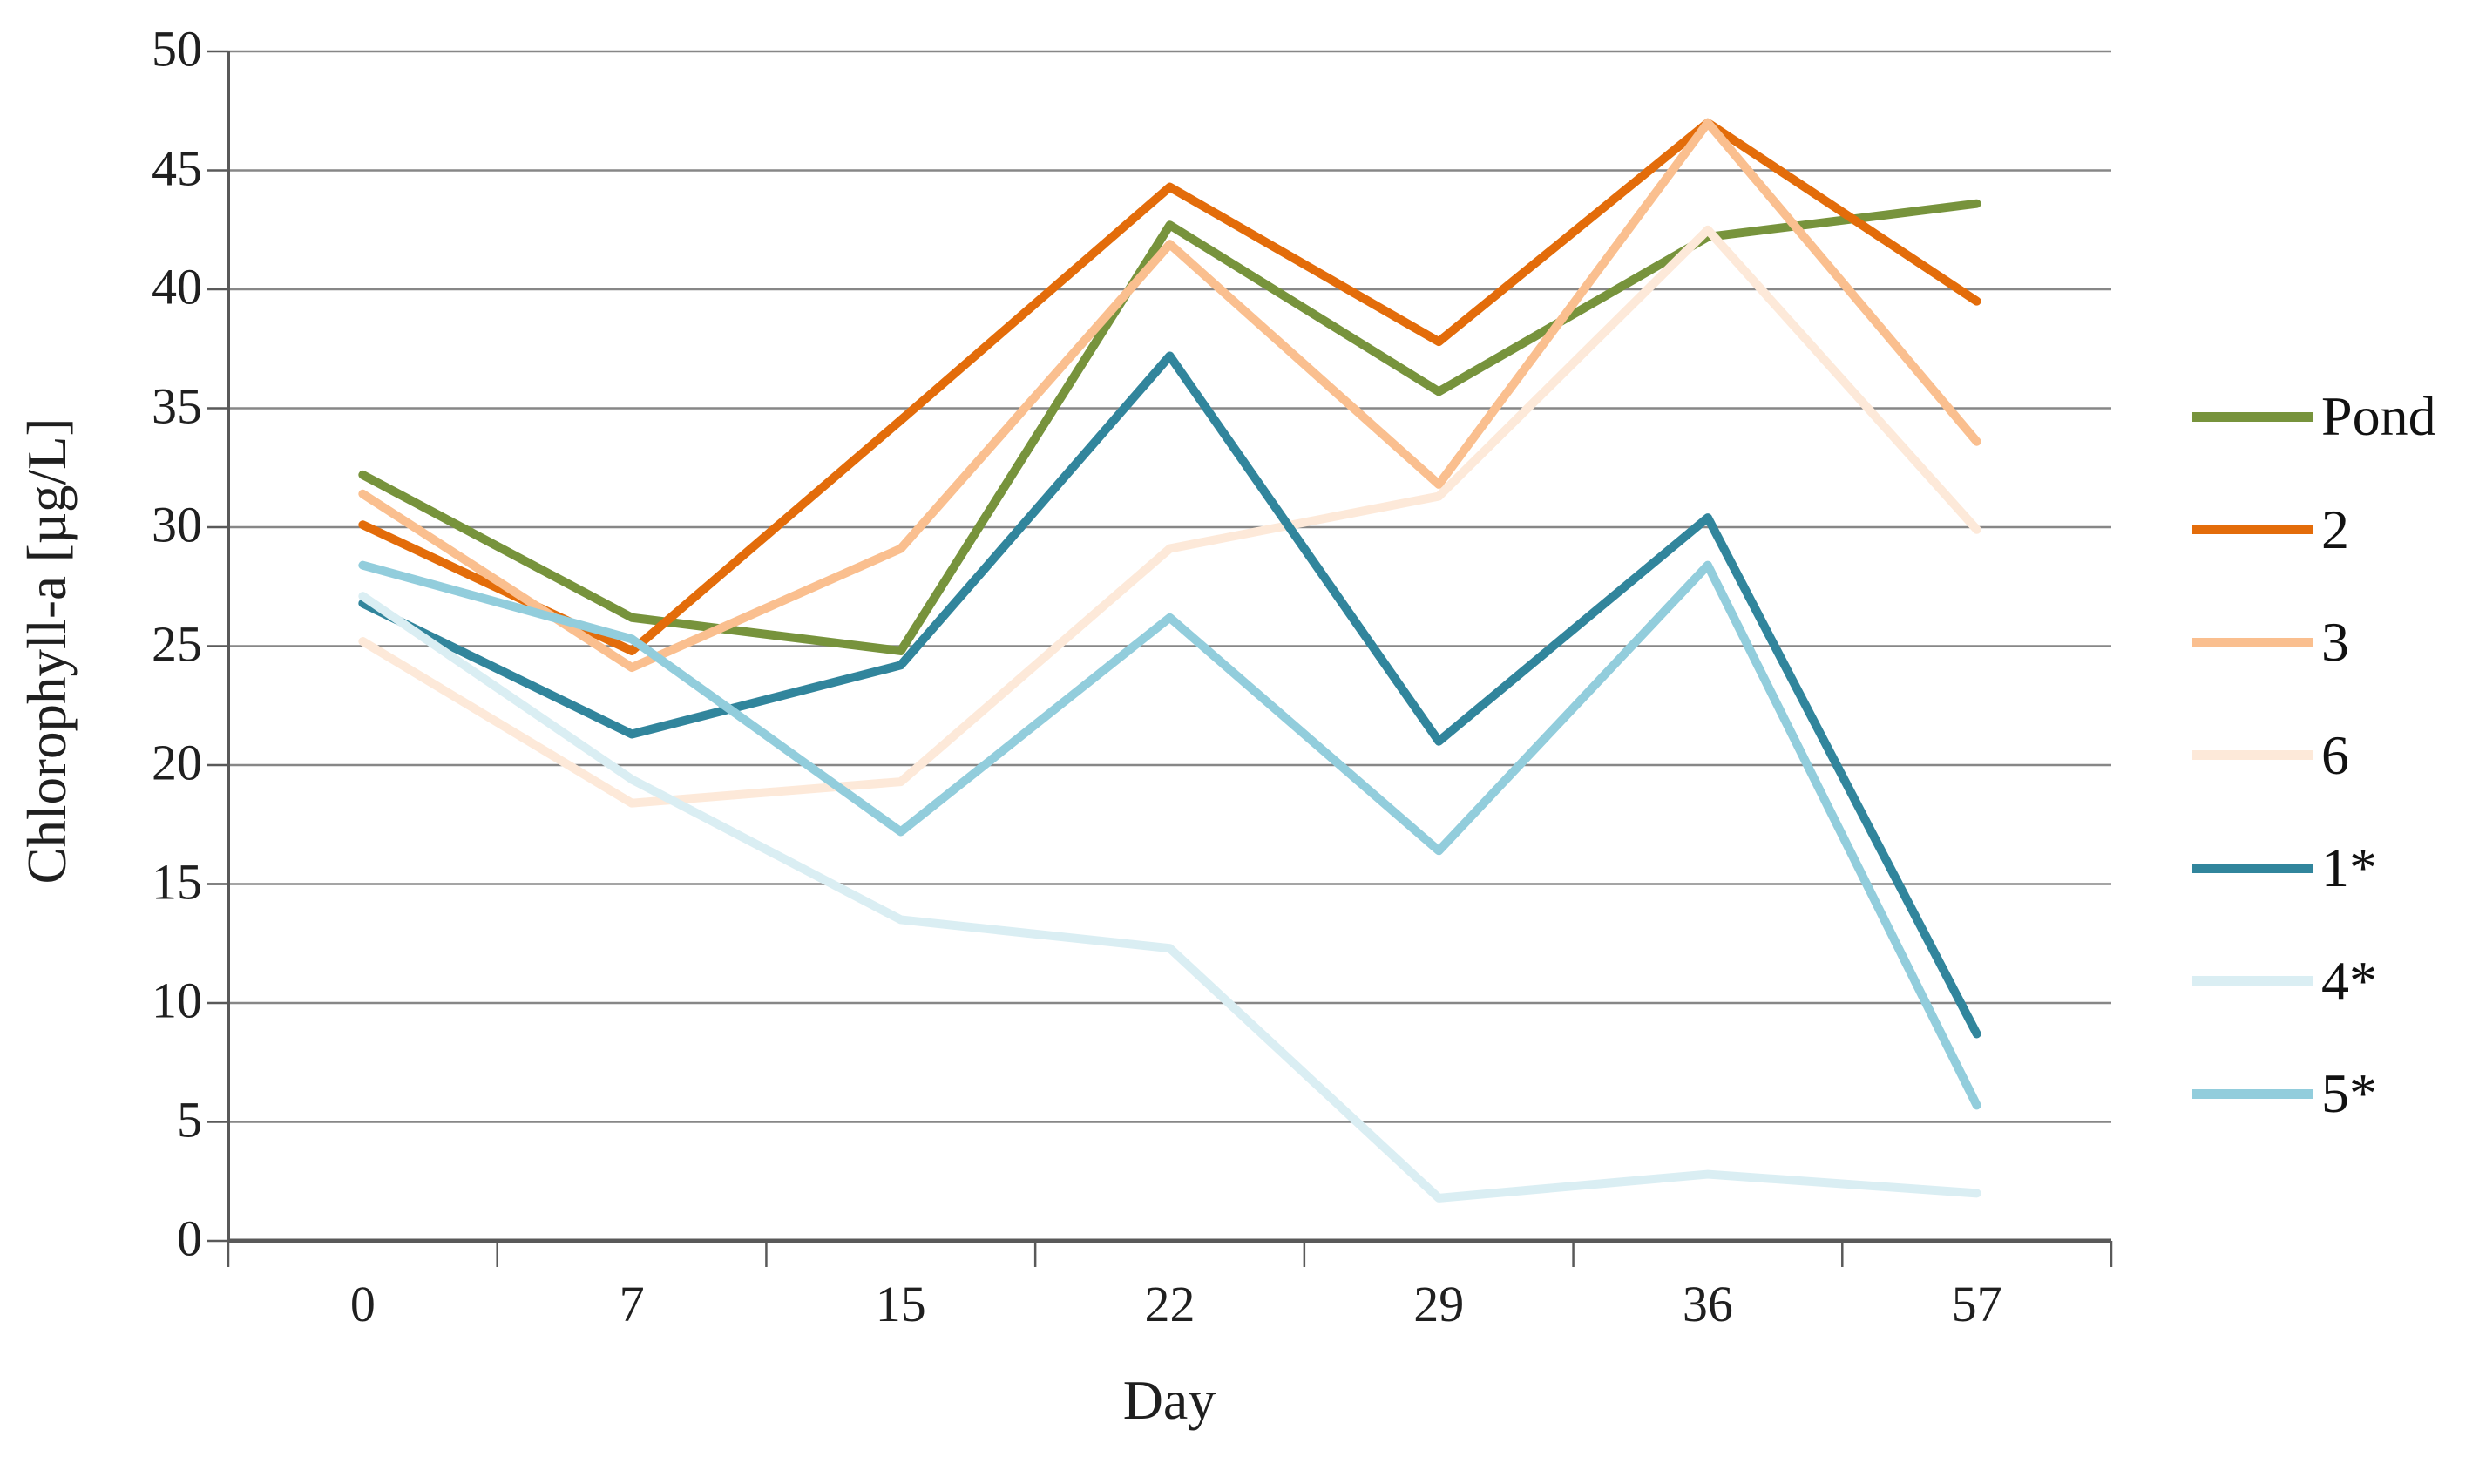 The width and height of the screenshot is (2479, 1484). Describe the element at coordinates (177, 762) in the screenshot. I see `y-tick-label: 20` at that location.